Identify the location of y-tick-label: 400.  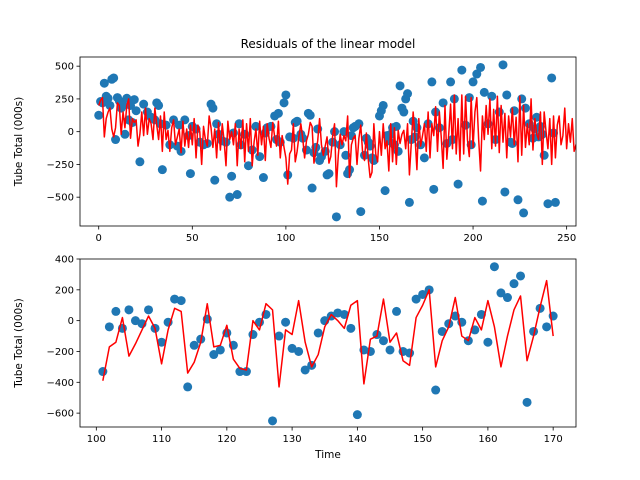
(64, 260).